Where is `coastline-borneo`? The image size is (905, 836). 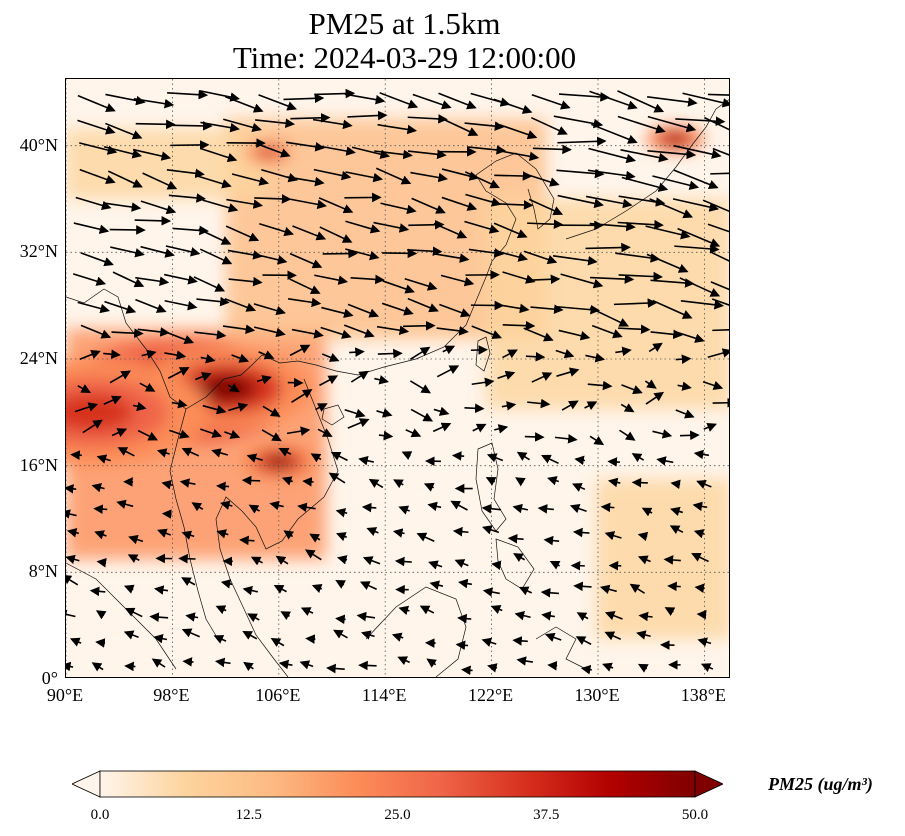 coastline-borneo is located at coordinates (416, 631).